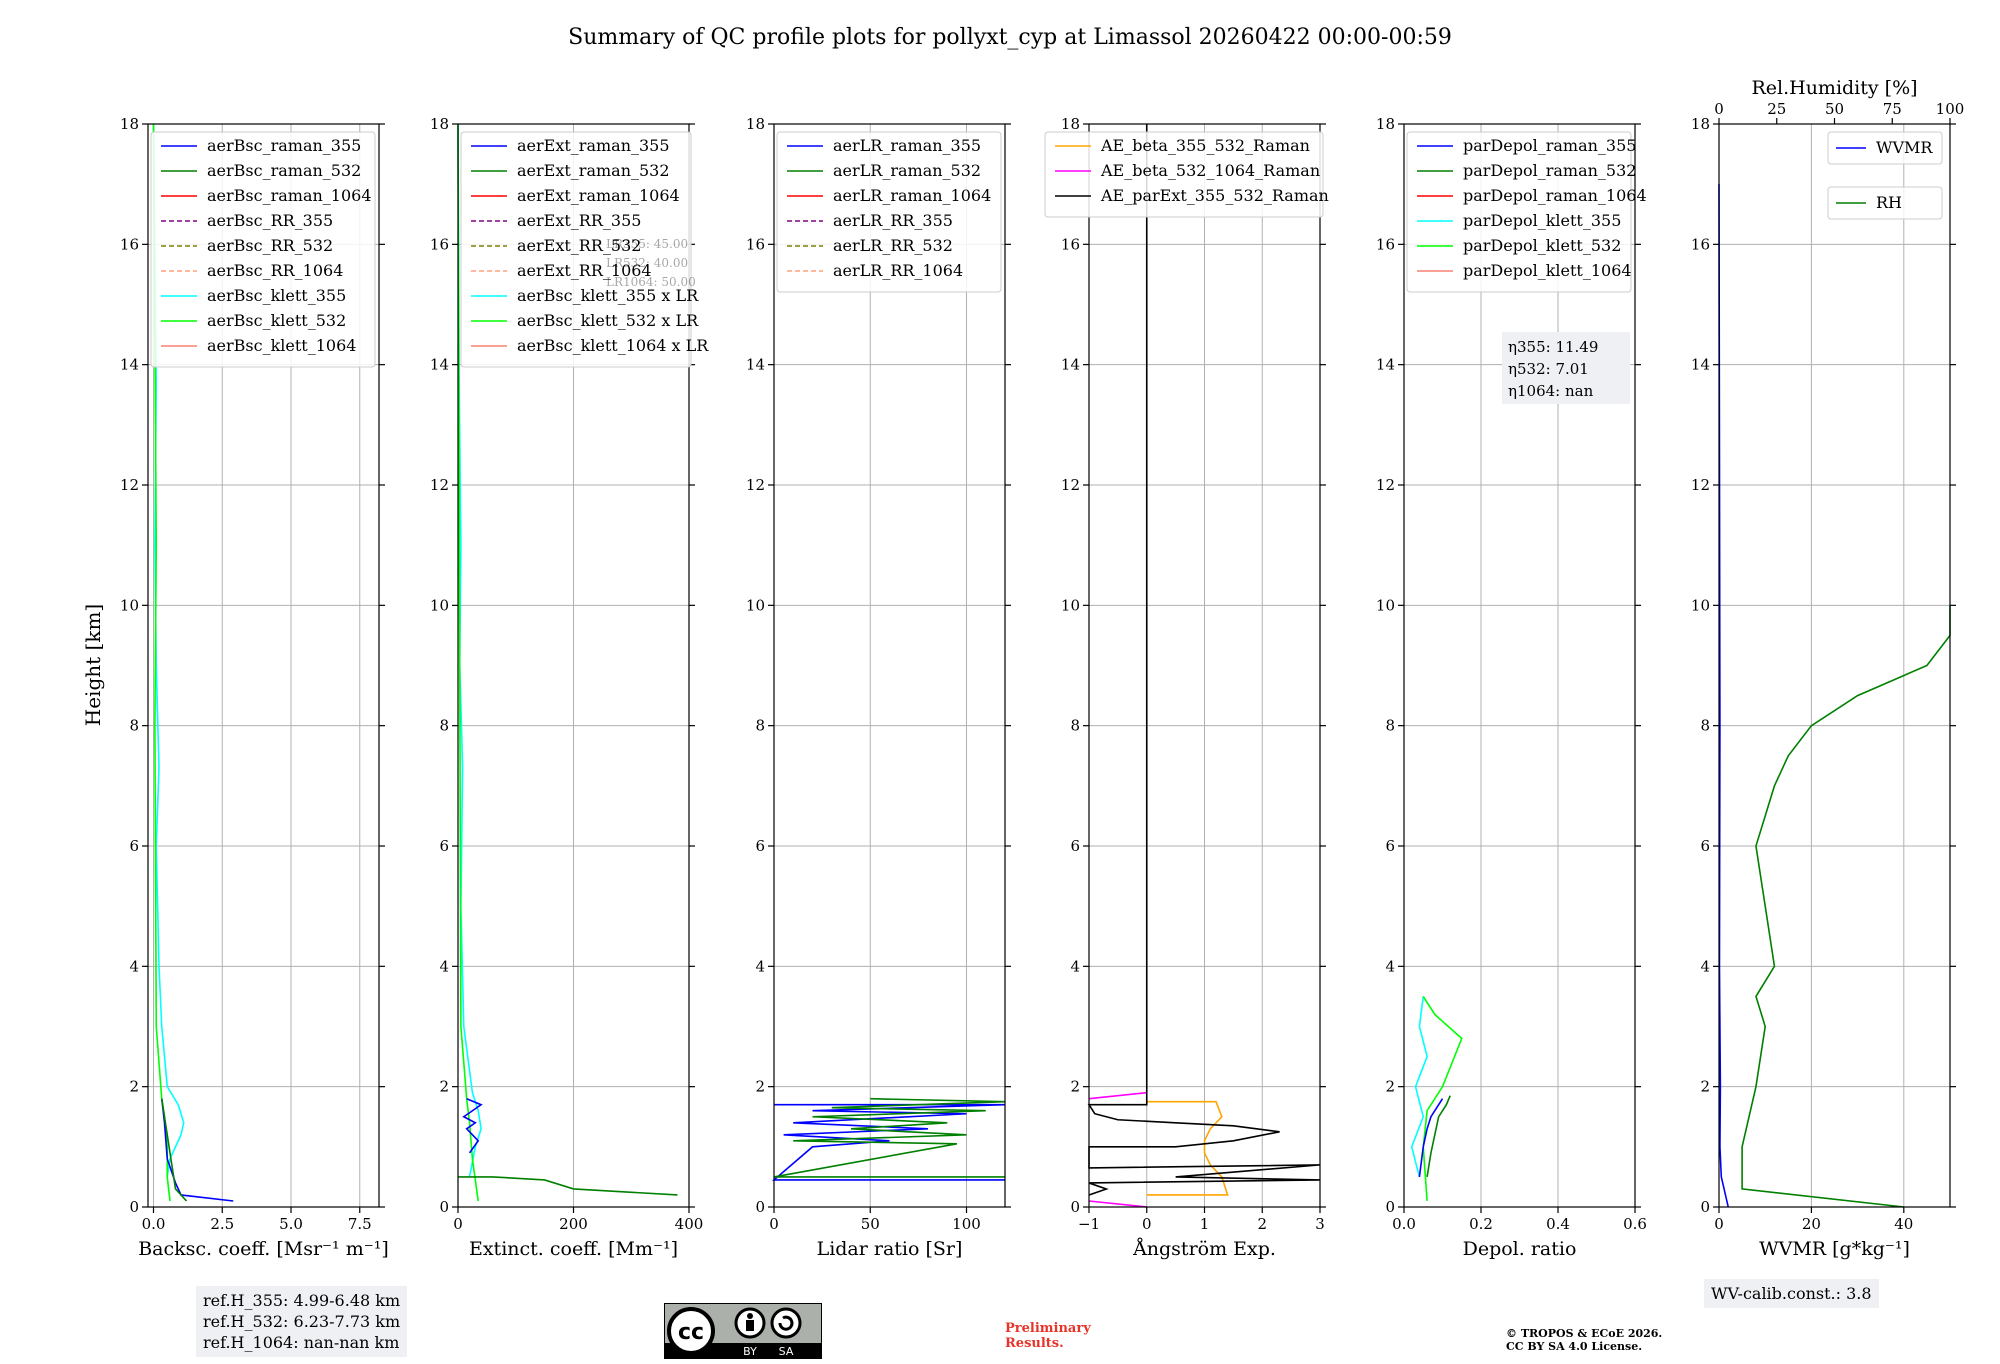  What do you see at coordinates (1048, 1328) in the screenshot?
I see `preliminary-line-1: Preliminary` at bounding box center [1048, 1328].